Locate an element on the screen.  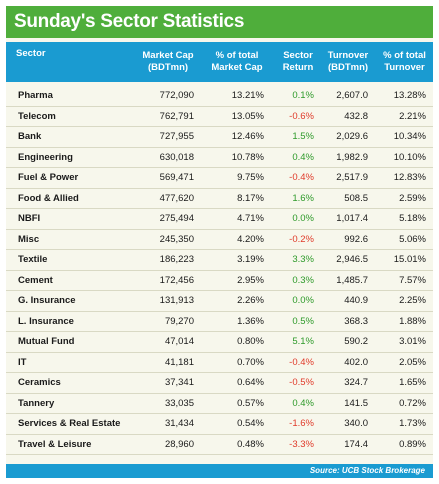
sector-cell: Mutual Fund is located at coordinates (46, 341).